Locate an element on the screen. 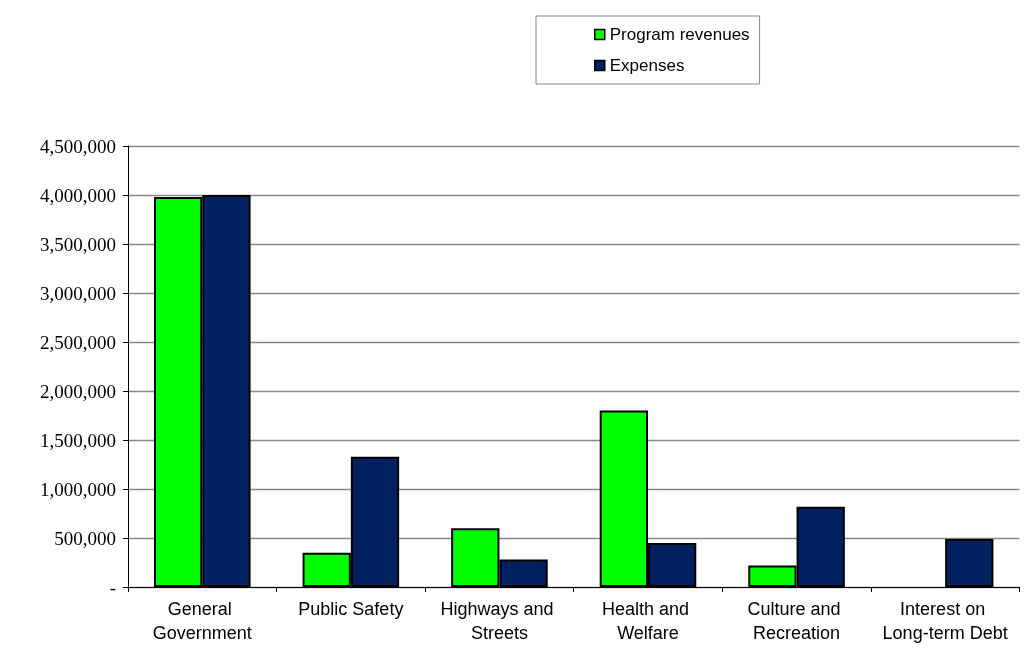  y-tick-label: 2,000,000 is located at coordinates (78, 391).